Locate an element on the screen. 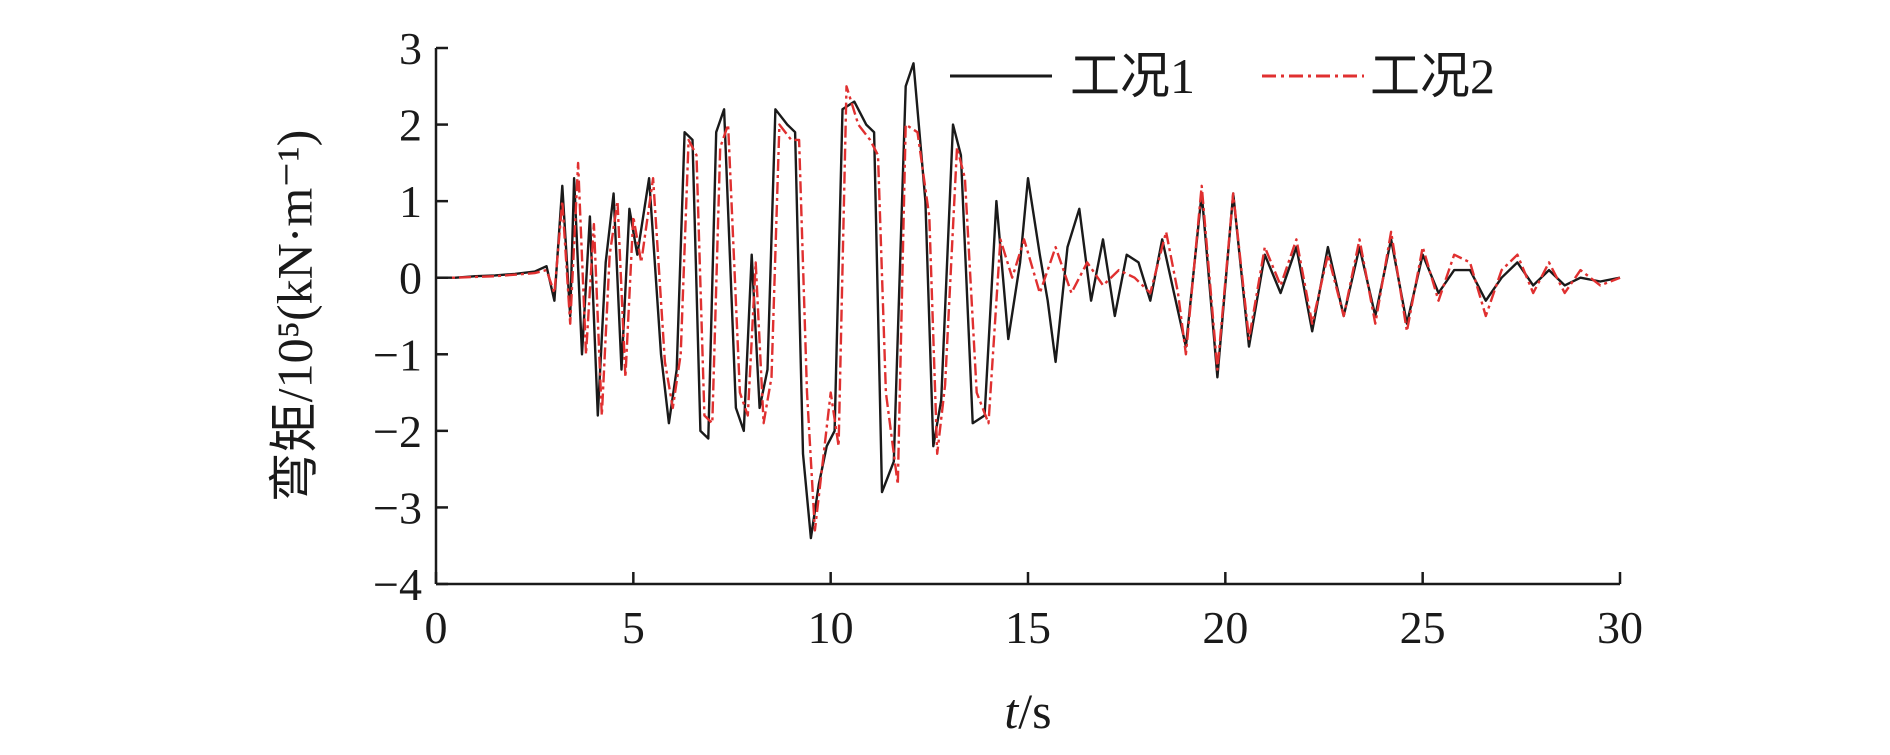 Image resolution: width=1890 pixels, height=755 pixels. y-tick-label: 2 is located at coordinates (410, 125).